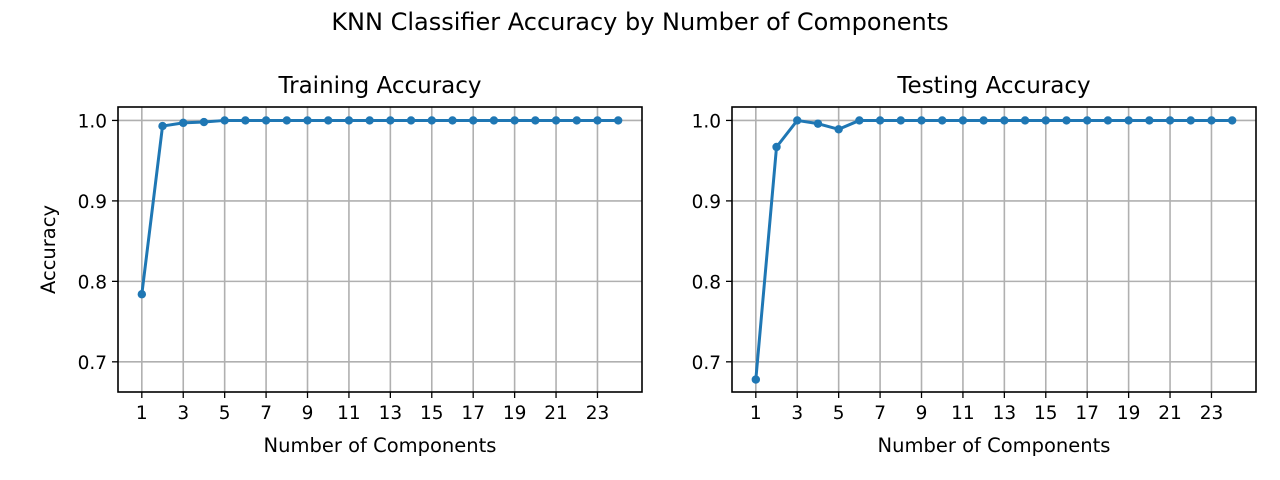 The height and width of the screenshot is (480, 1280). What do you see at coordinates (92, 202) in the screenshot?
I see `training-y-tick-label: 0.9` at bounding box center [92, 202].